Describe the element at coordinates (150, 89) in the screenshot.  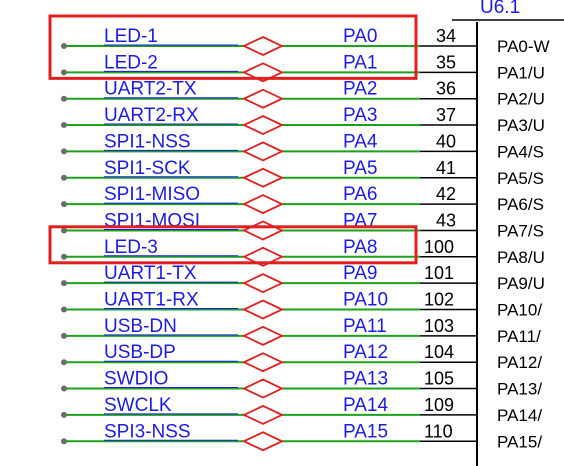
I see `net-label: UART2-TX` at that location.